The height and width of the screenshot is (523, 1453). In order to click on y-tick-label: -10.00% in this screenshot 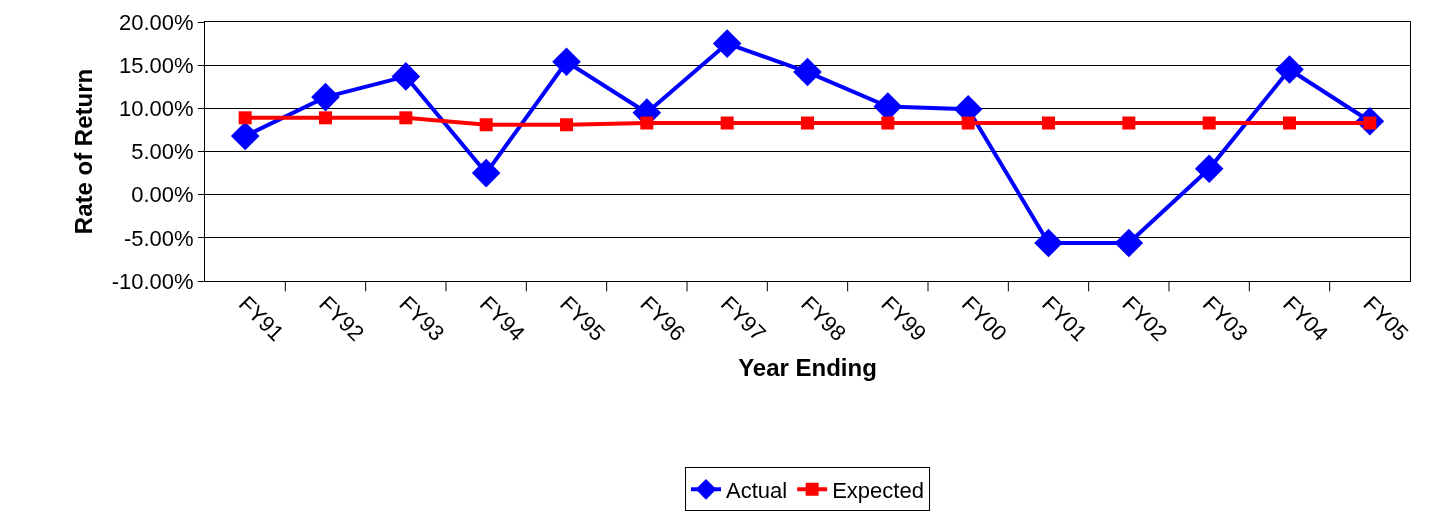, I will do `click(152, 281)`.